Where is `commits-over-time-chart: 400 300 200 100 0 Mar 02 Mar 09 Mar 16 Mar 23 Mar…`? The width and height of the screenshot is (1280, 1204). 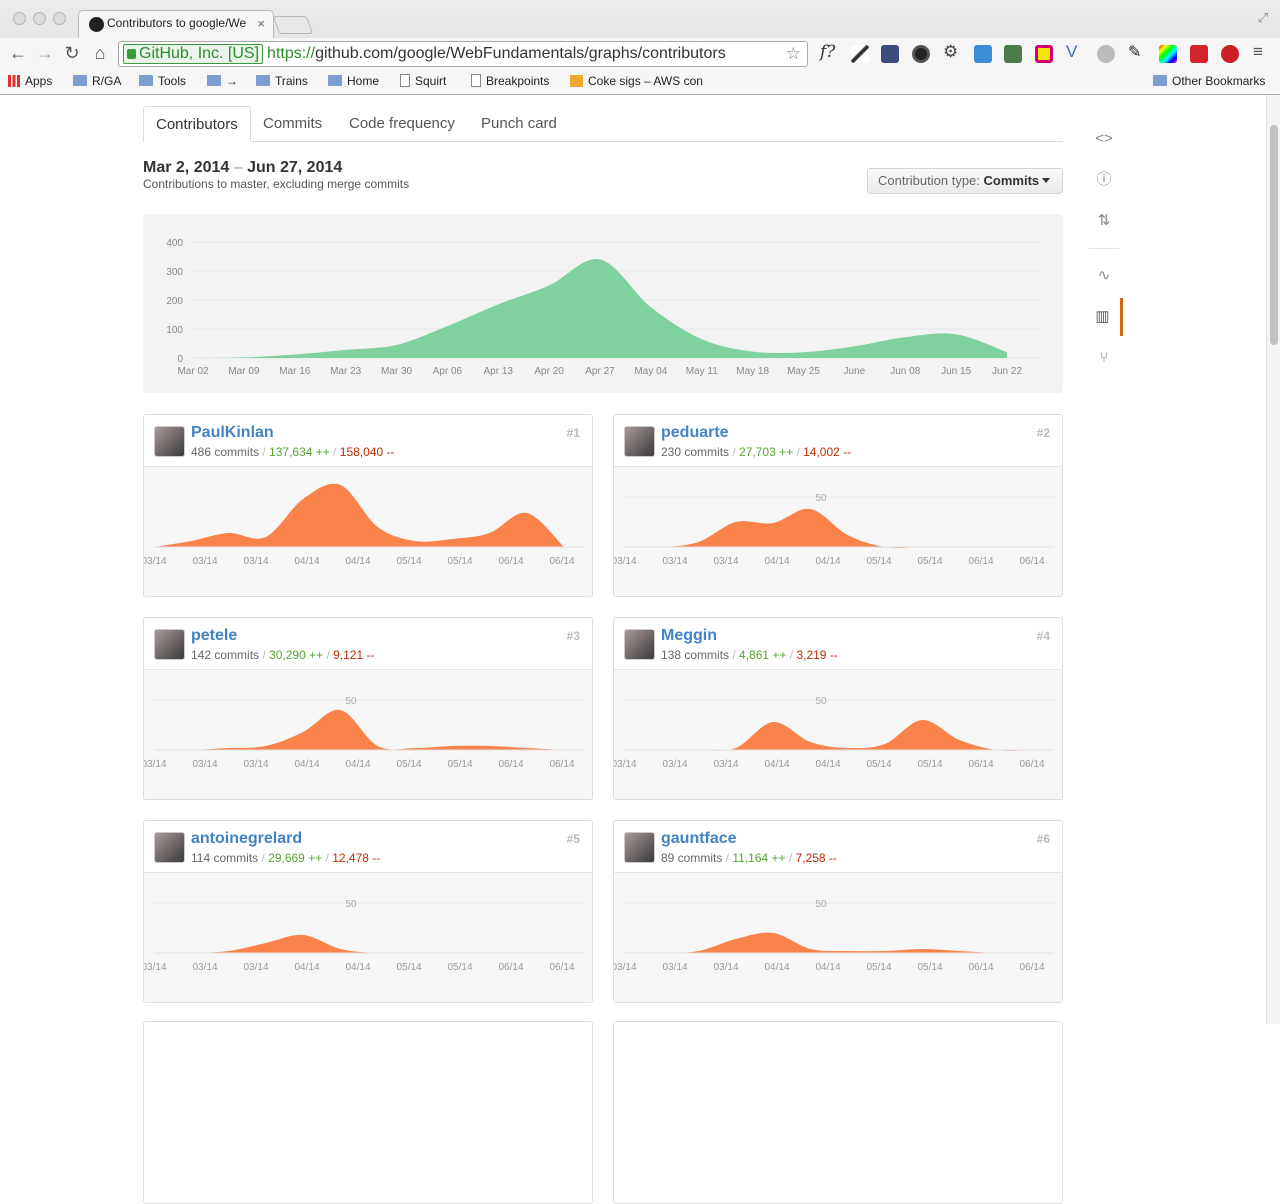 commits-over-time-chart: 400 300 200 100 0 Mar 02 Mar 09 Mar 16 Mar 23 Mar… is located at coordinates (603, 303).